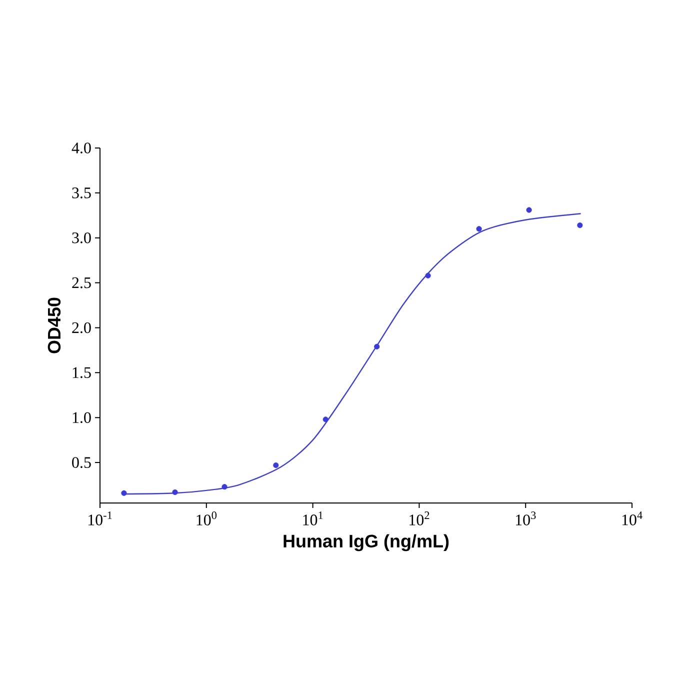 This screenshot has height=700, width=700. I want to click on x-tick-label: 10$^{1}$, so click(313, 519).